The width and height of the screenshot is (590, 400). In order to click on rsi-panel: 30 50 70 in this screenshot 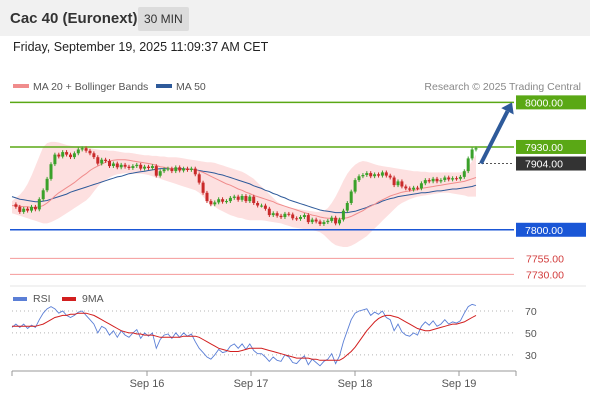, I will do `click(274, 335)`.